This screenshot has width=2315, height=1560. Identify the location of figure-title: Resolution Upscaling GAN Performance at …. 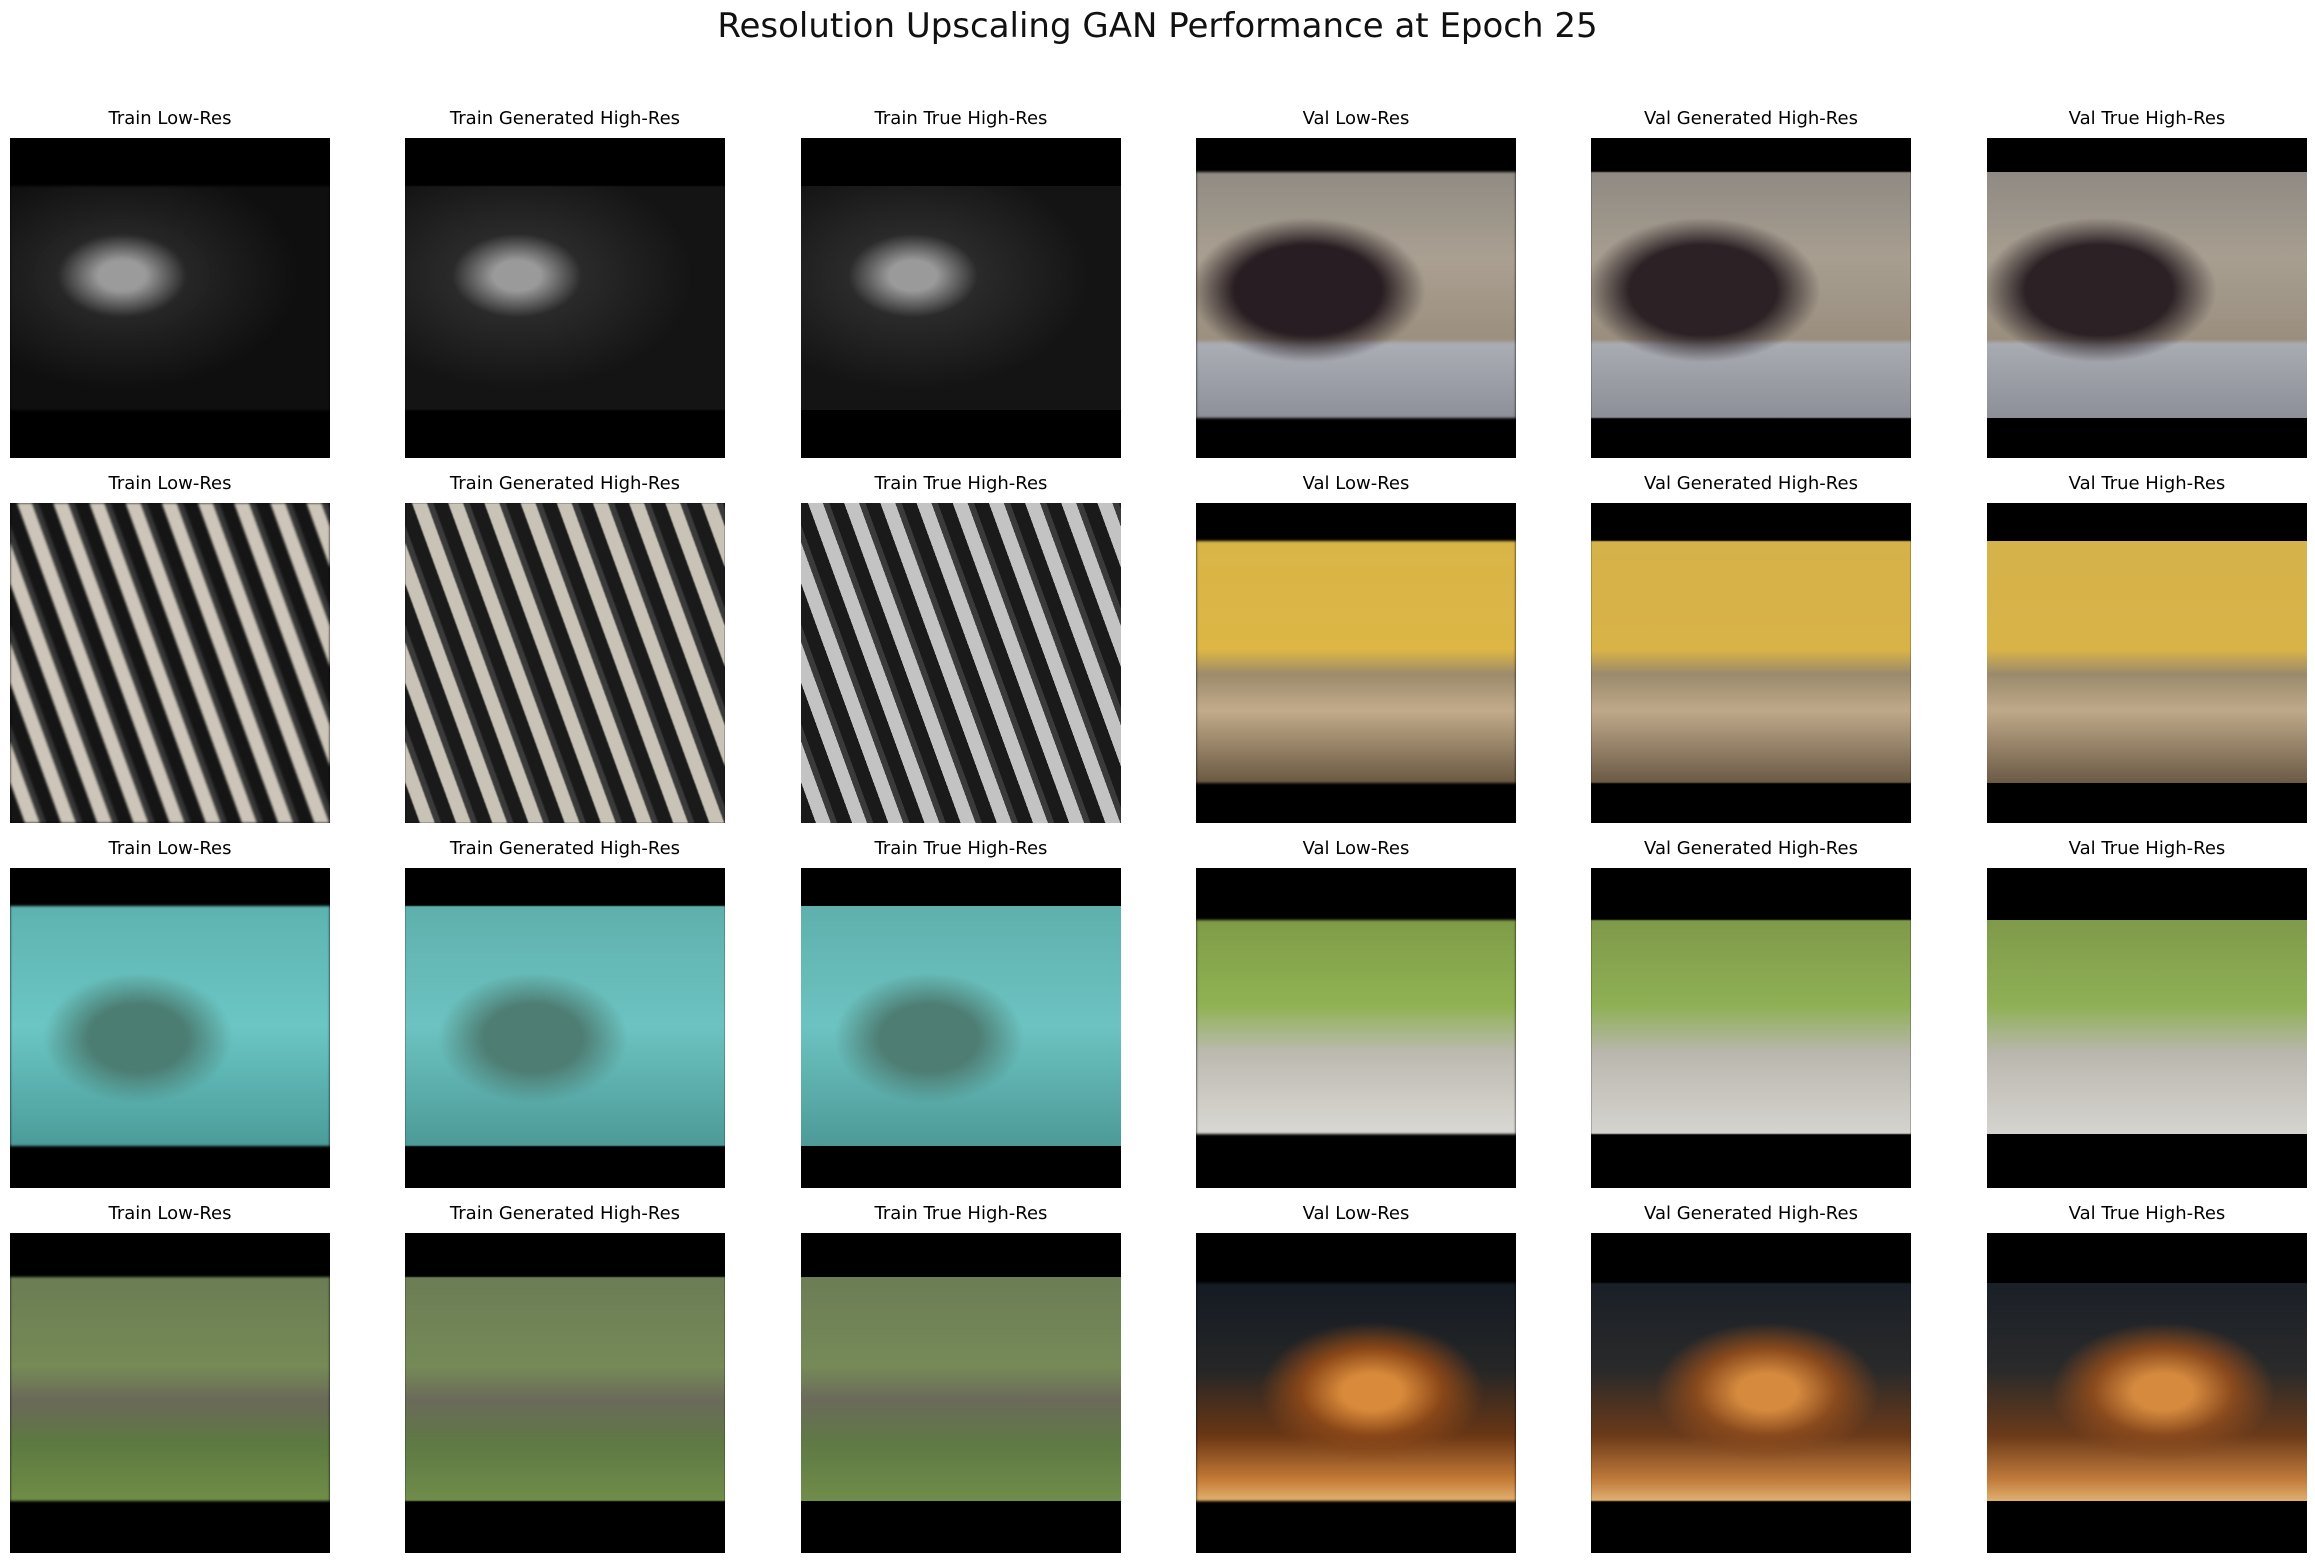
(1157, 26).